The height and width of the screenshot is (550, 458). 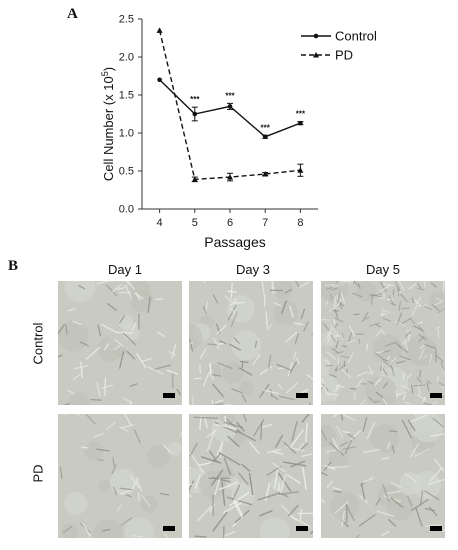 What do you see at coordinates (126, 58) in the screenshot?
I see `y-tick-label: 2.0` at bounding box center [126, 58].